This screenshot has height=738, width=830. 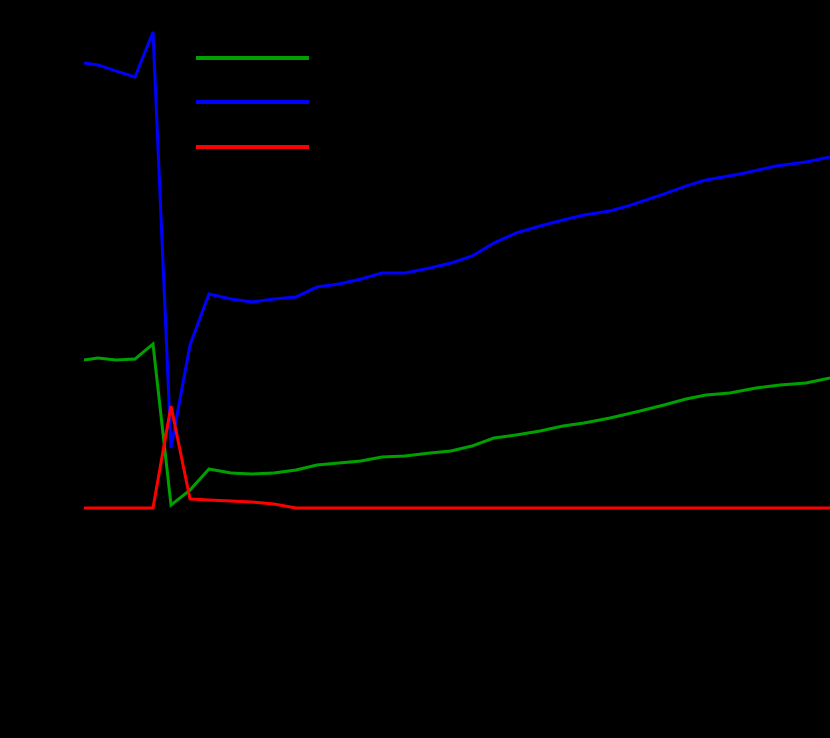 What do you see at coordinates (252, 102) in the screenshot?
I see `legend` at bounding box center [252, 102].